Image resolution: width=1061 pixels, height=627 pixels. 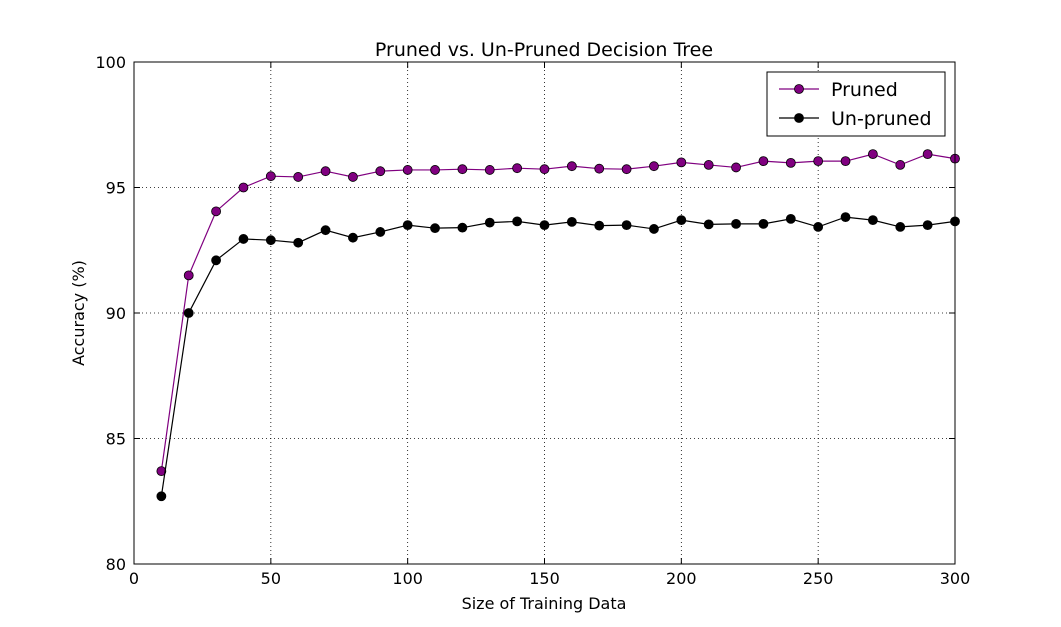 What do you see at coordinates (116, 313) in the screenshot?
I see `y-tick-label: 90` at bounding box center [116, 313].